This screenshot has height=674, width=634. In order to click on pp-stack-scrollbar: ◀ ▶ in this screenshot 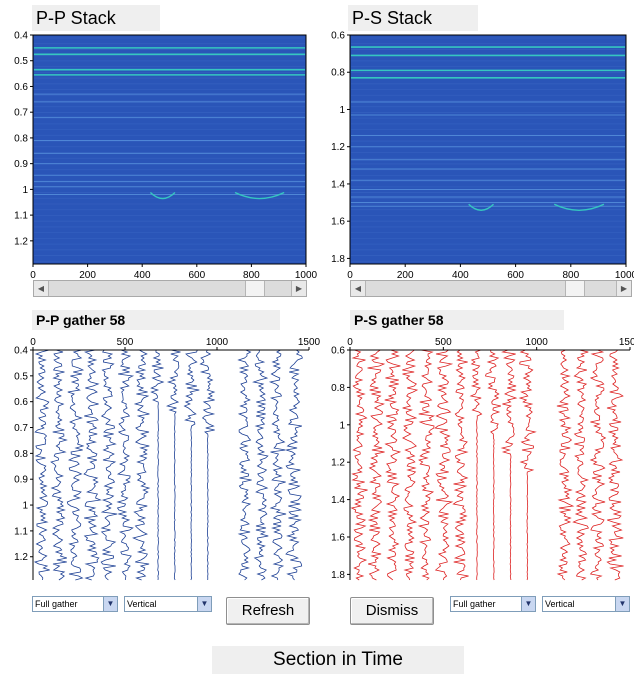, I will do `click(170, 288)`.